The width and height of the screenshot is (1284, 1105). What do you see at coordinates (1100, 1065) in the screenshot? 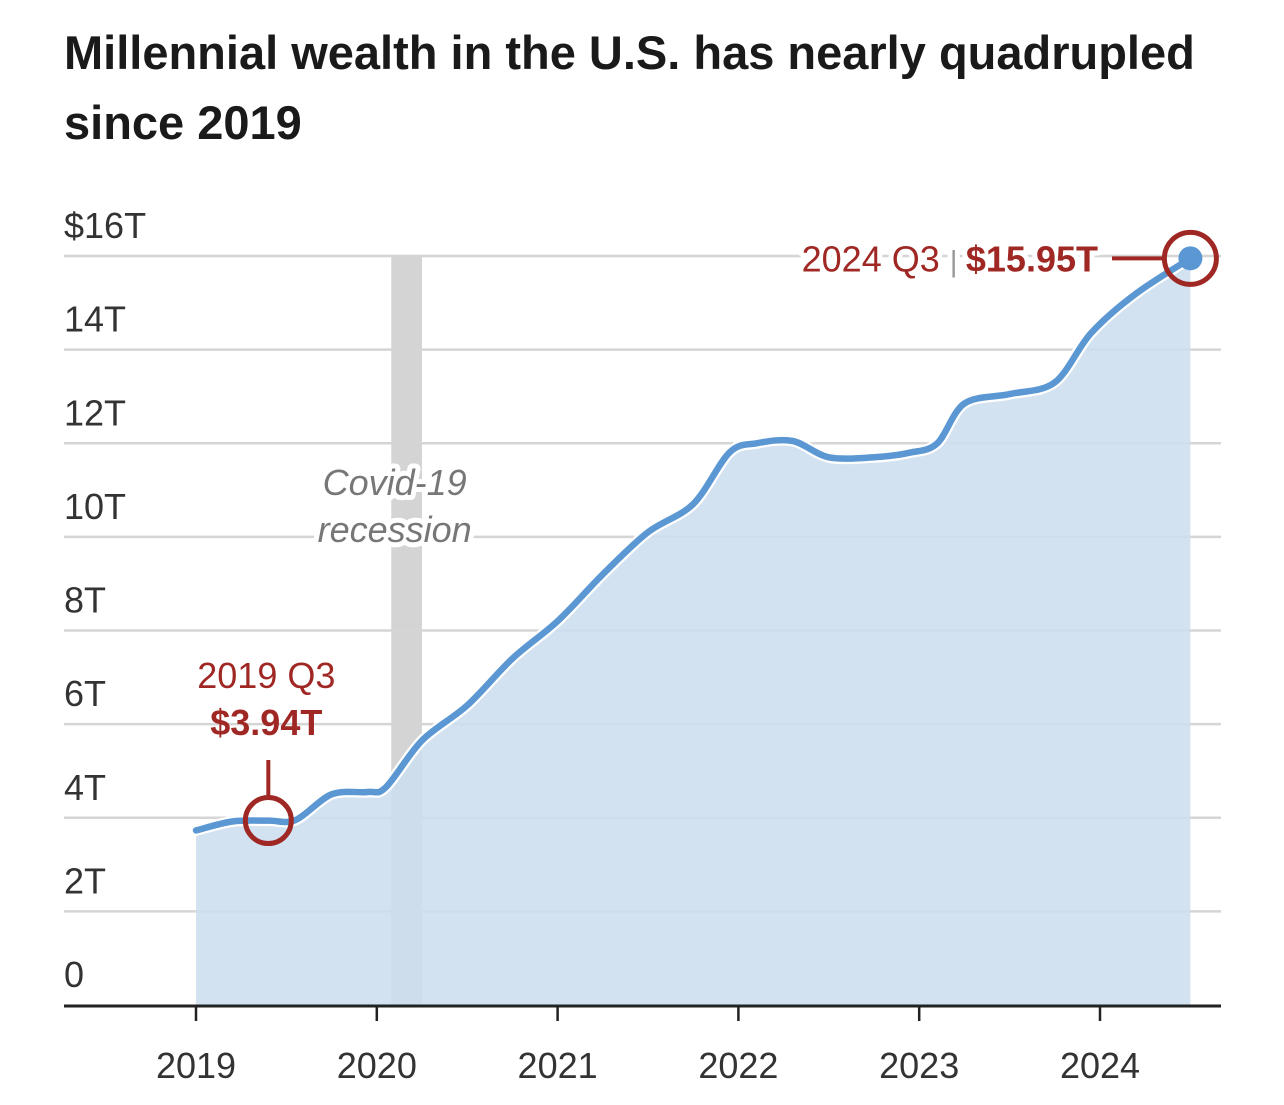
I see `x-tick-label: 2024` at bounding box center [1100, 1065].